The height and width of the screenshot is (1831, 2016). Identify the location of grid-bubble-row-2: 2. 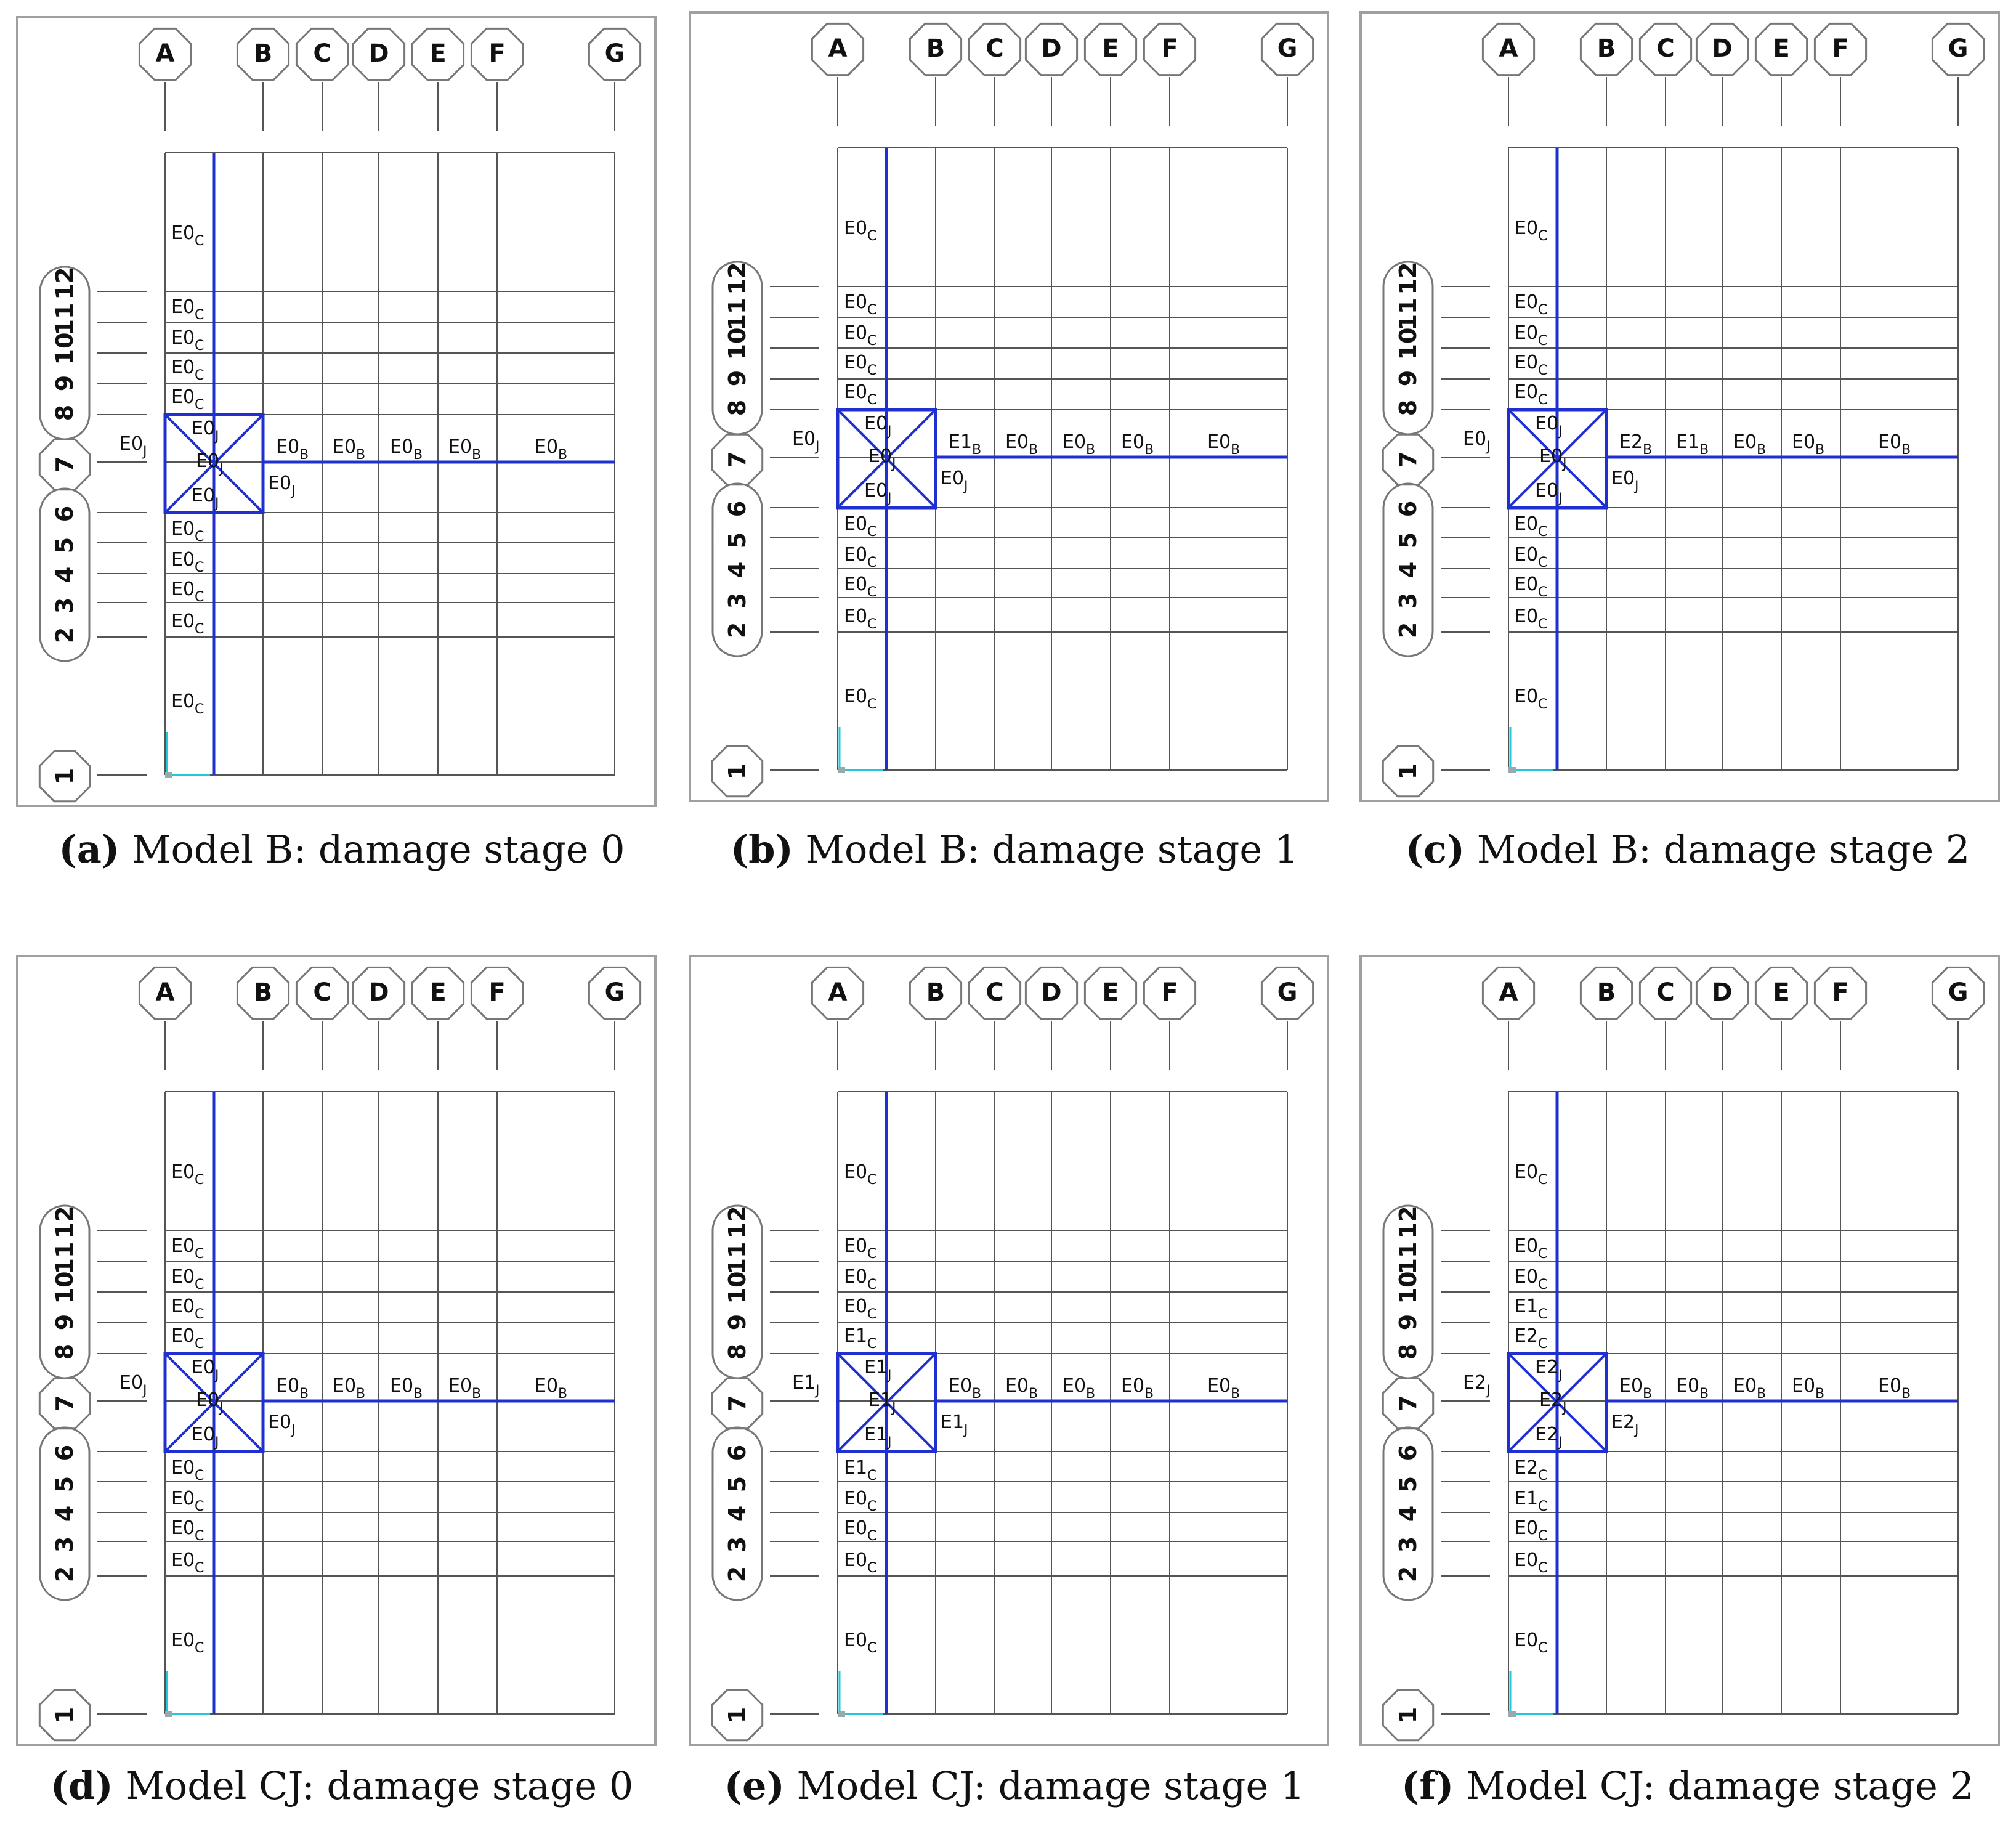
(771, 1574).